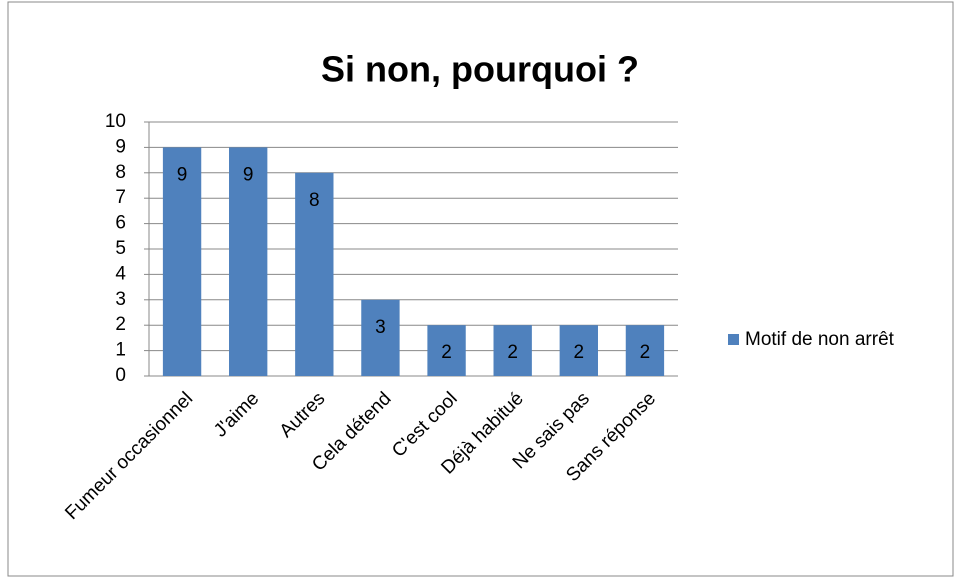  What do you see at coordinates (120, 146) in the screenshot?
I see `y-tick-label: 9` at bounding box center [120, 146].